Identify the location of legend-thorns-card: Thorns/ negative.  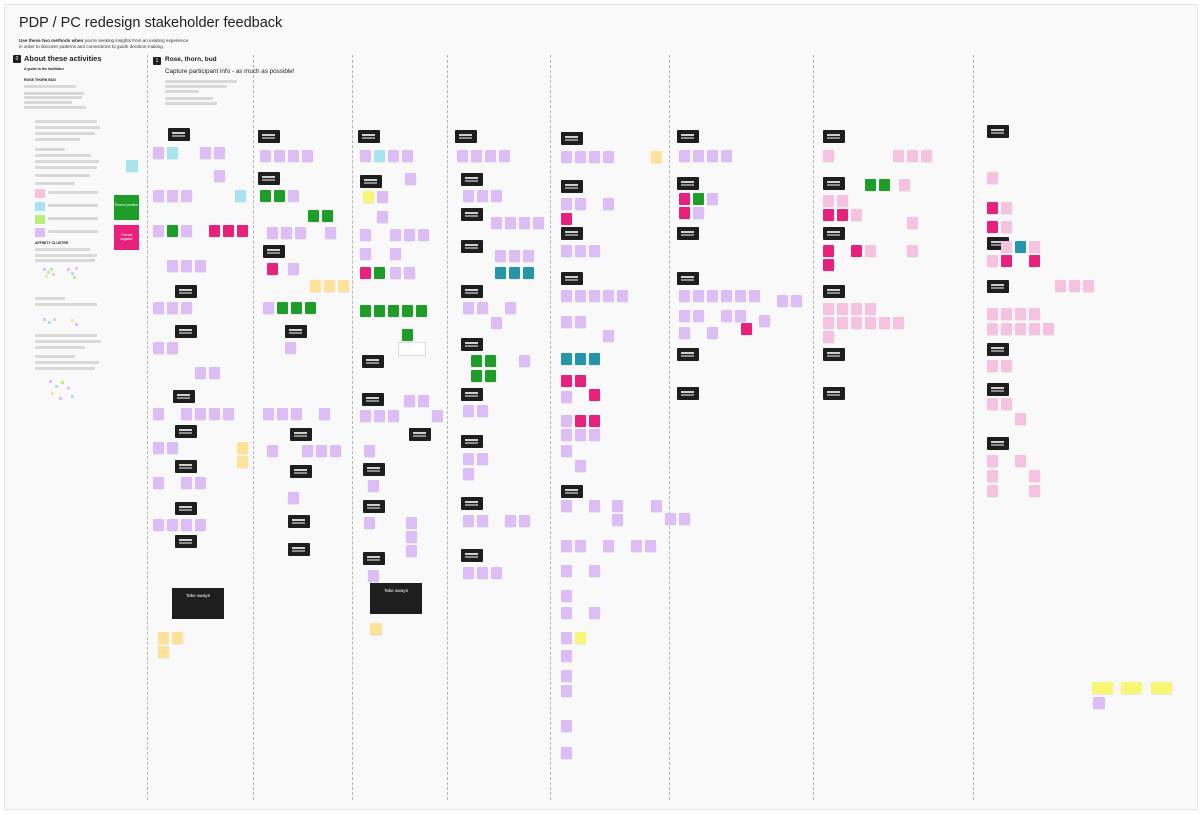
(126, 237).